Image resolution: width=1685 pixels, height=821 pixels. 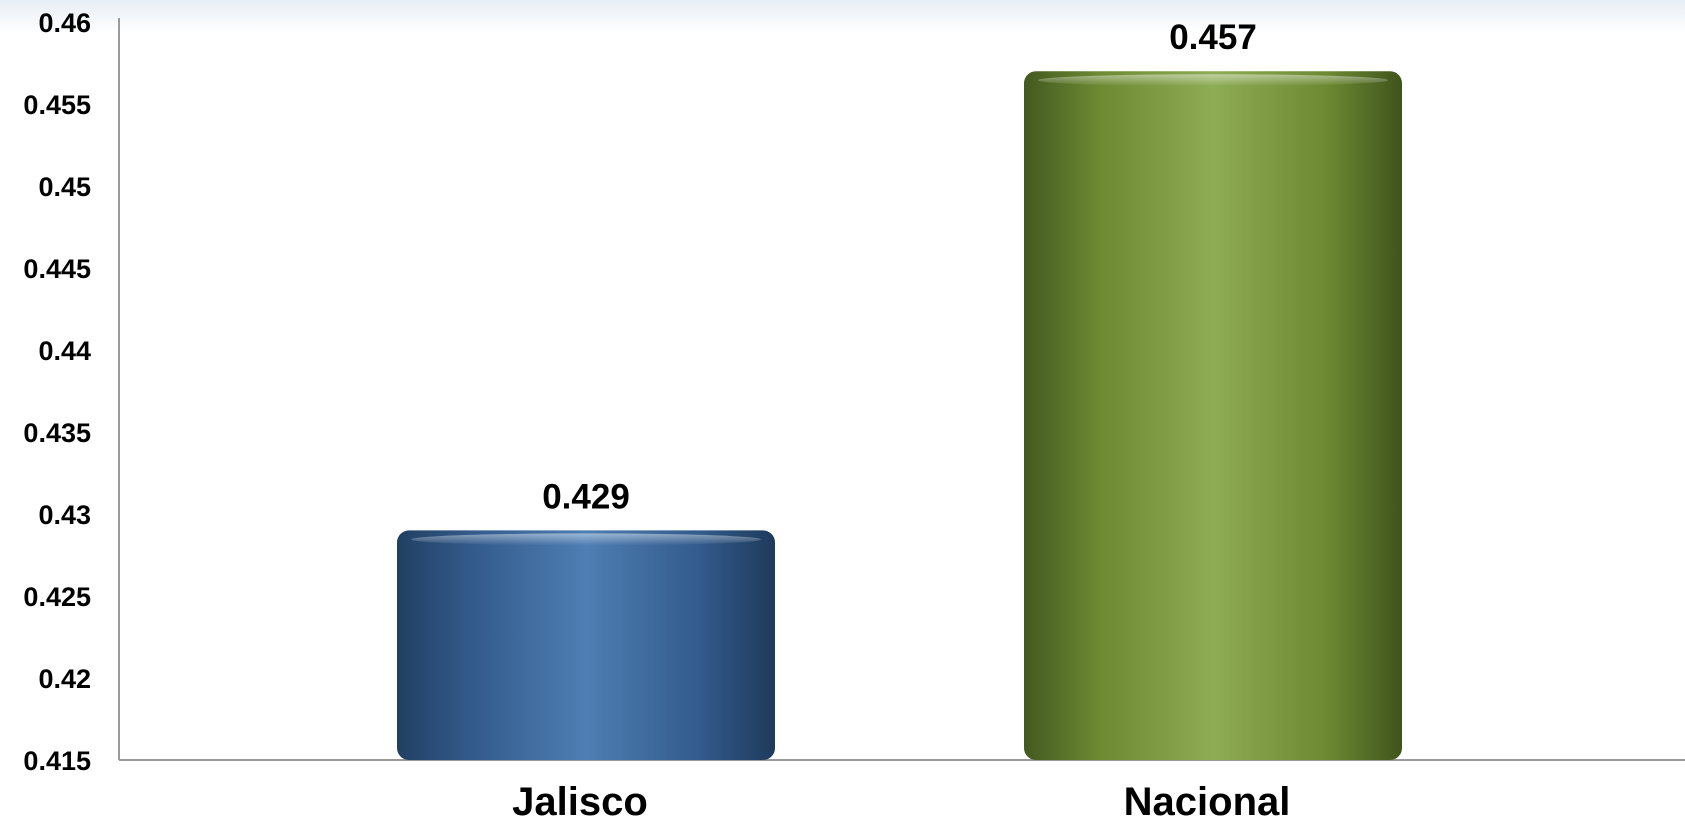 What do you see at coordinates (57, 433) in the screenshot?
I see `y-tick-label: 0.435` at bounding box center [57, 433].